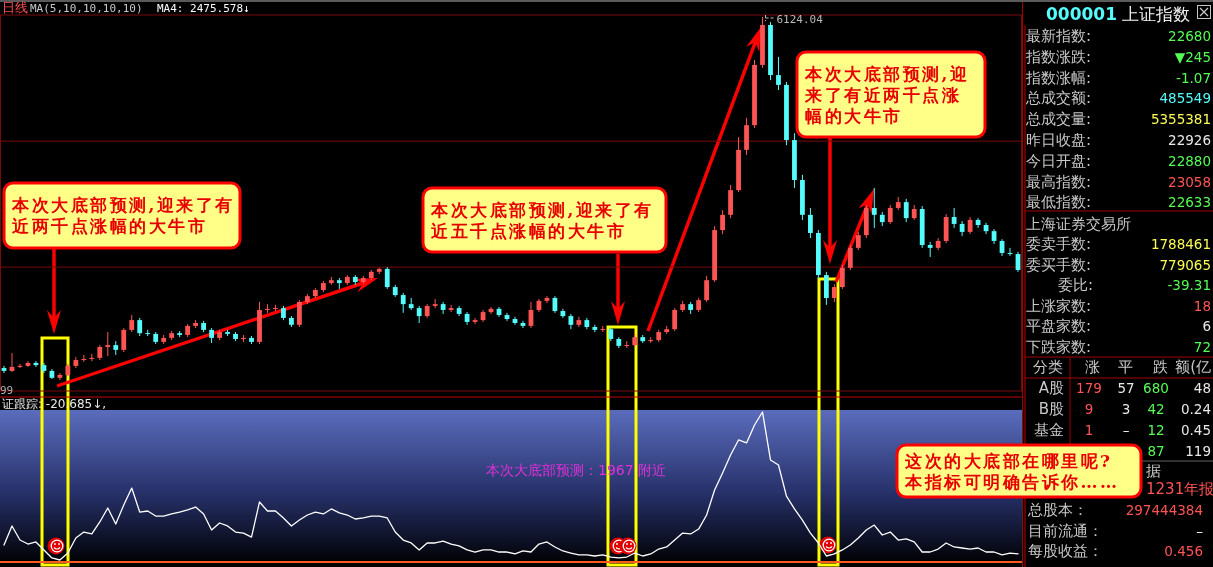 The width and height of the screenshot is (1213, 567). I want to click on text: 72, so click(1202, 347).